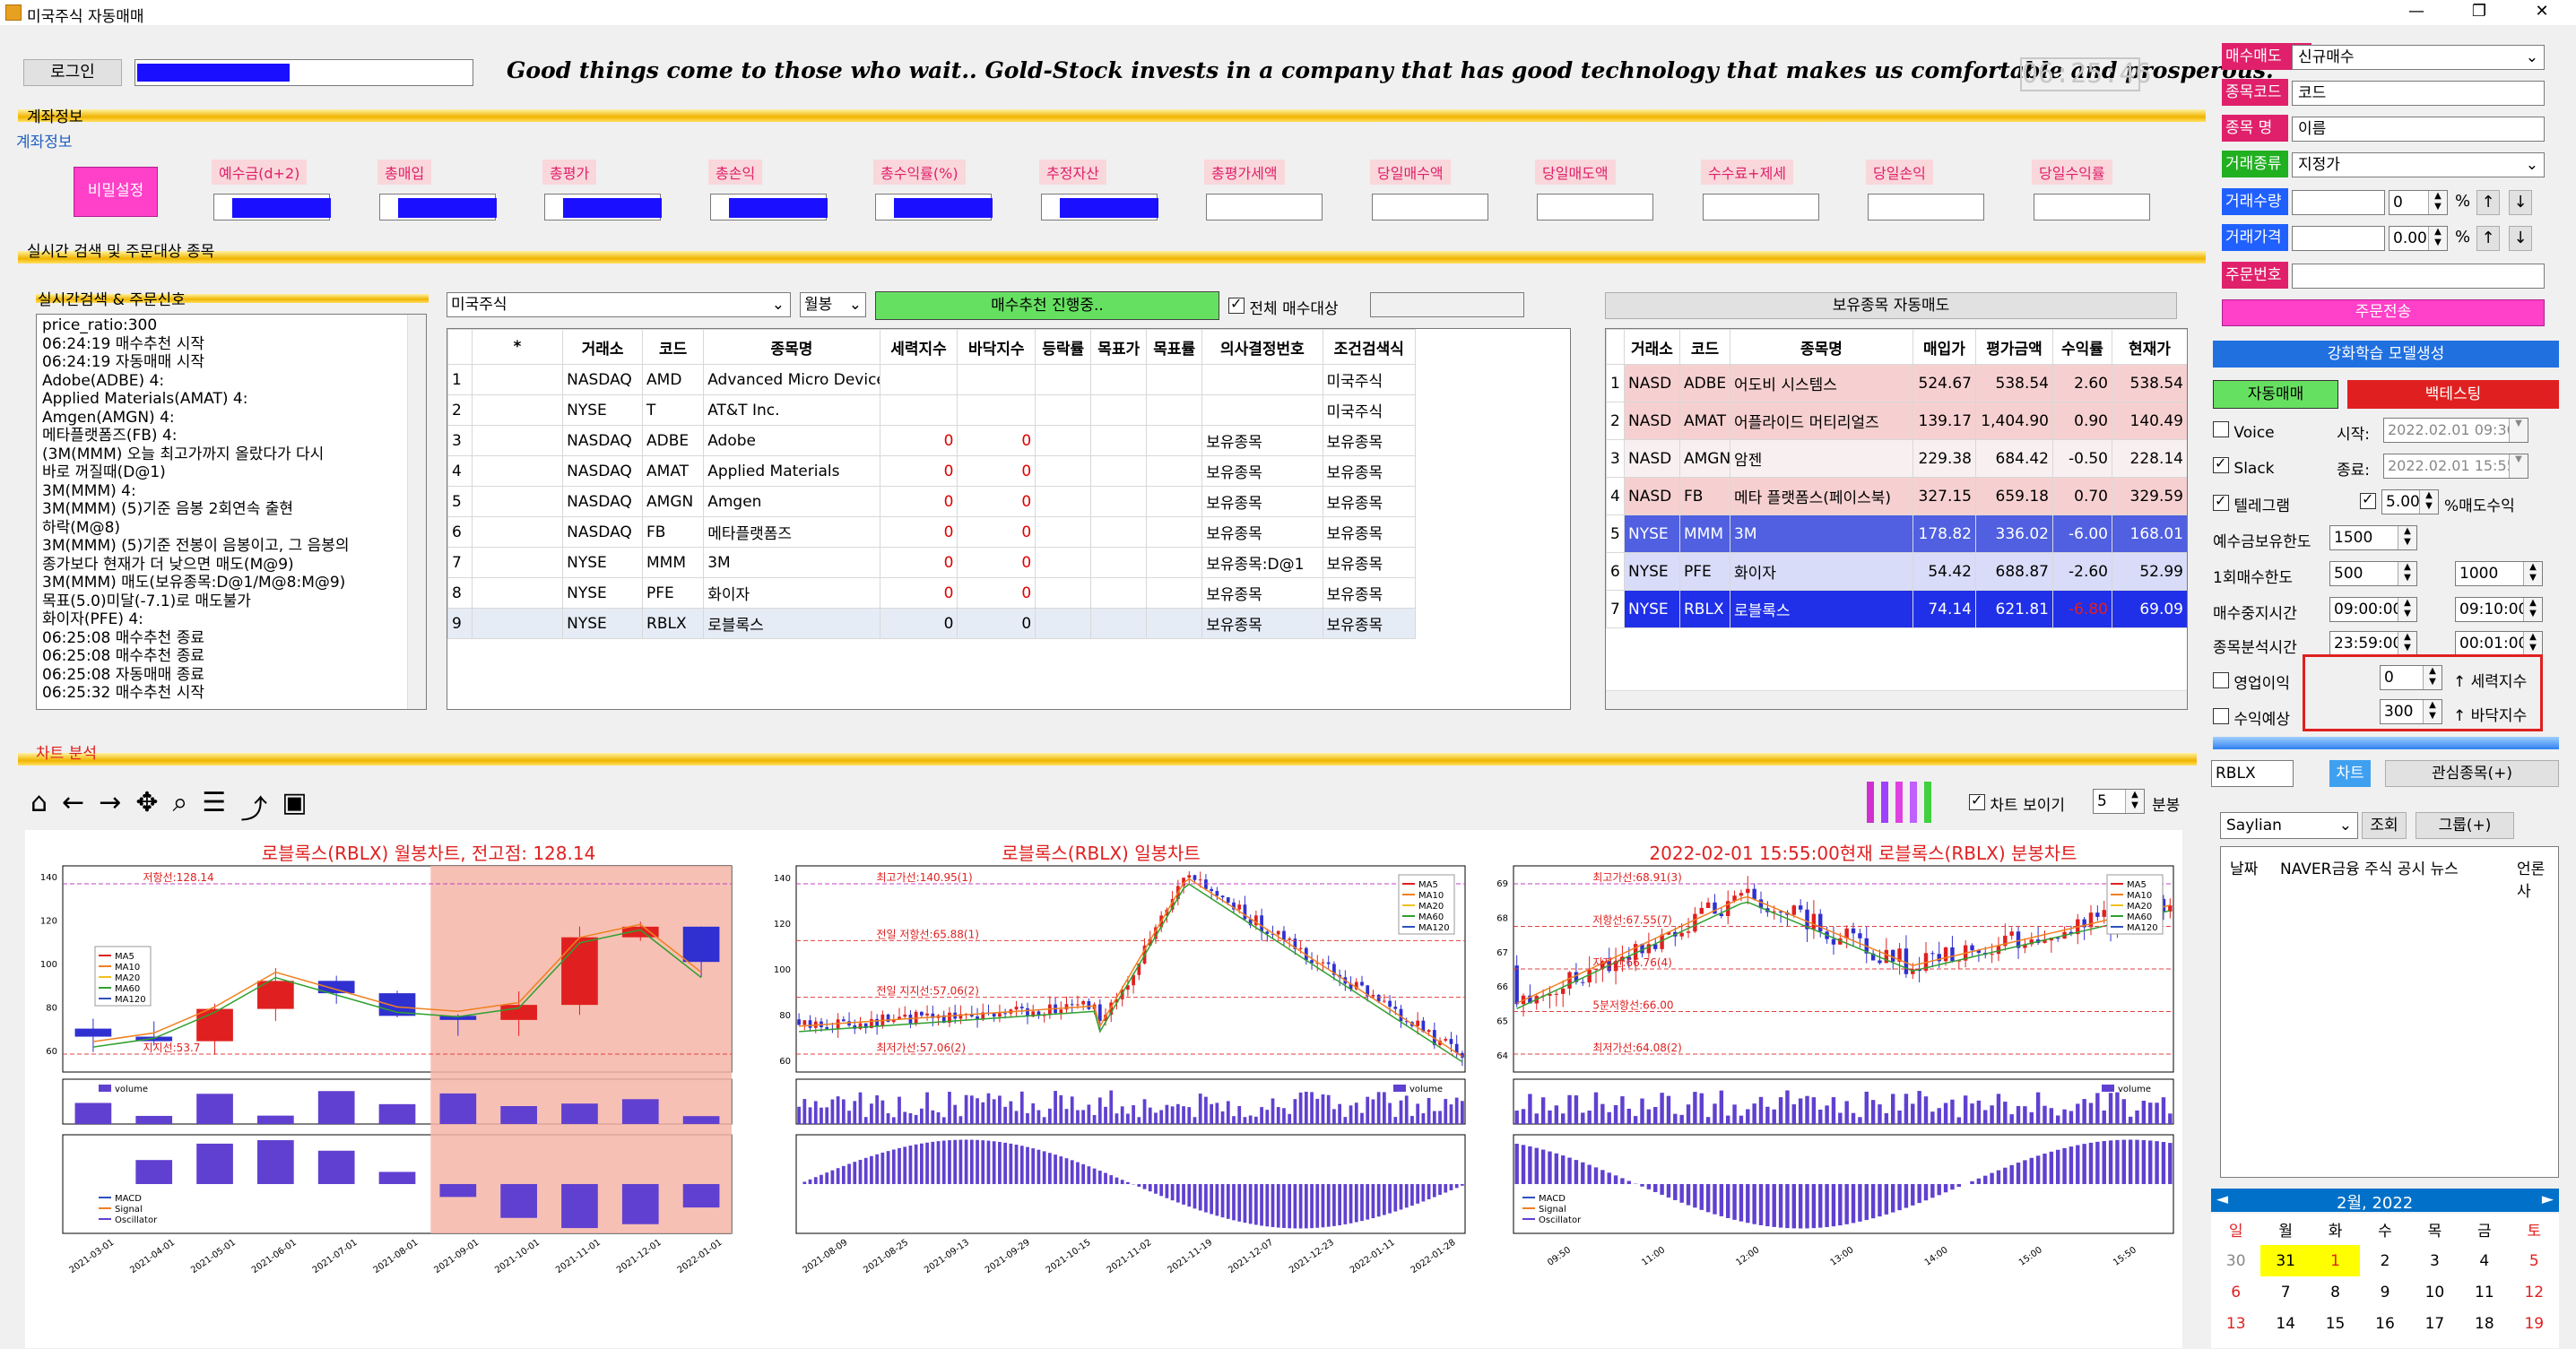 The height and width of the screenshot is (1349, 2576). Describe the element at coordinates (2418, 276) in the screenshot. I see `order-no-input` at that location.